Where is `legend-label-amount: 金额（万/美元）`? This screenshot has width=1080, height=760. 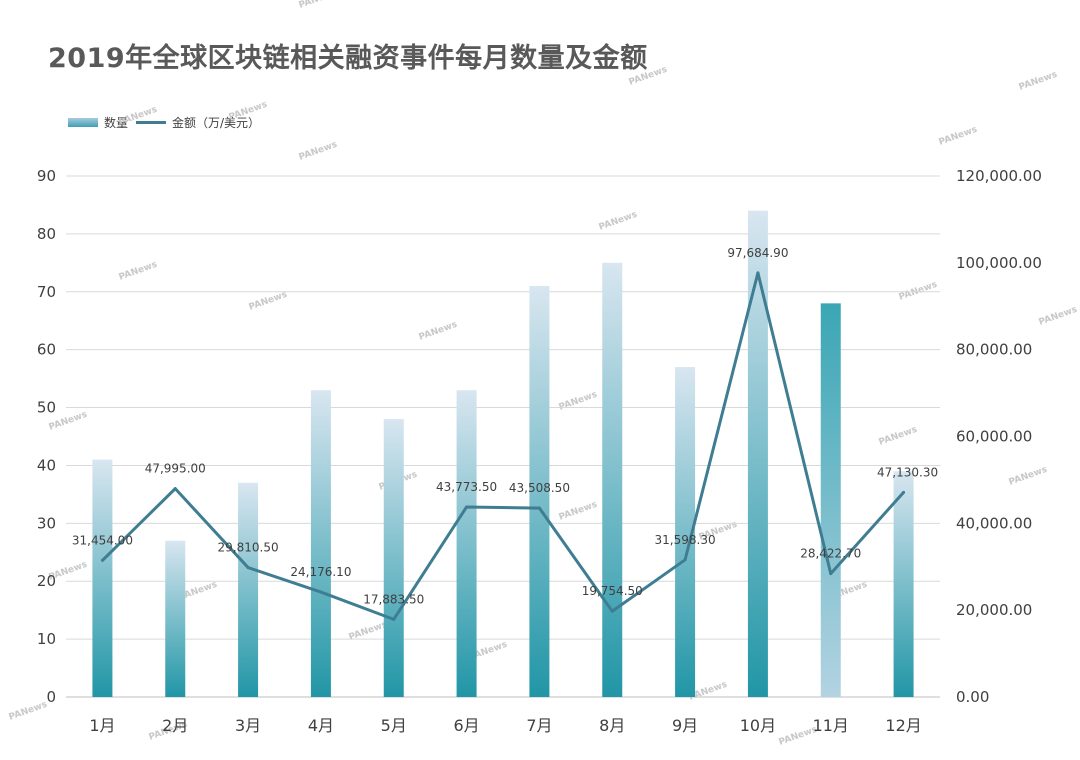 legend-label-amount: 金额（万/美元） is located at coordinates (216, 122).